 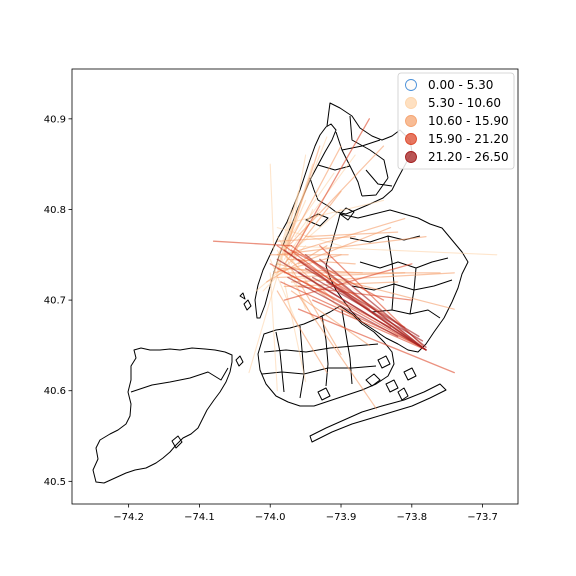 I want to click on legend-label: 15.90 - 21.20, so click(x=468, y=139).